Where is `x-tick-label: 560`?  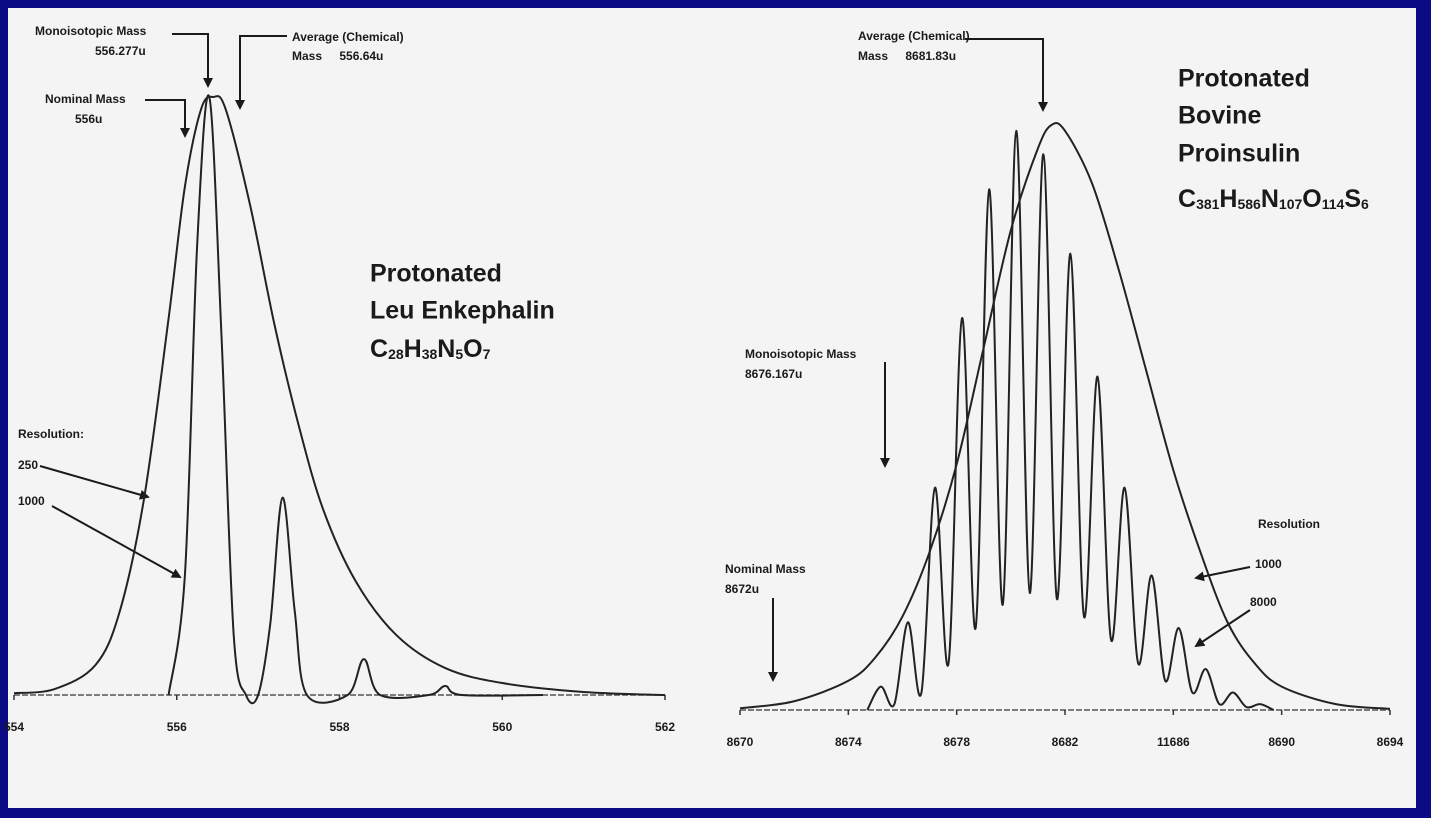
x-tick-label: 560 is located at coordinates (502, 727).